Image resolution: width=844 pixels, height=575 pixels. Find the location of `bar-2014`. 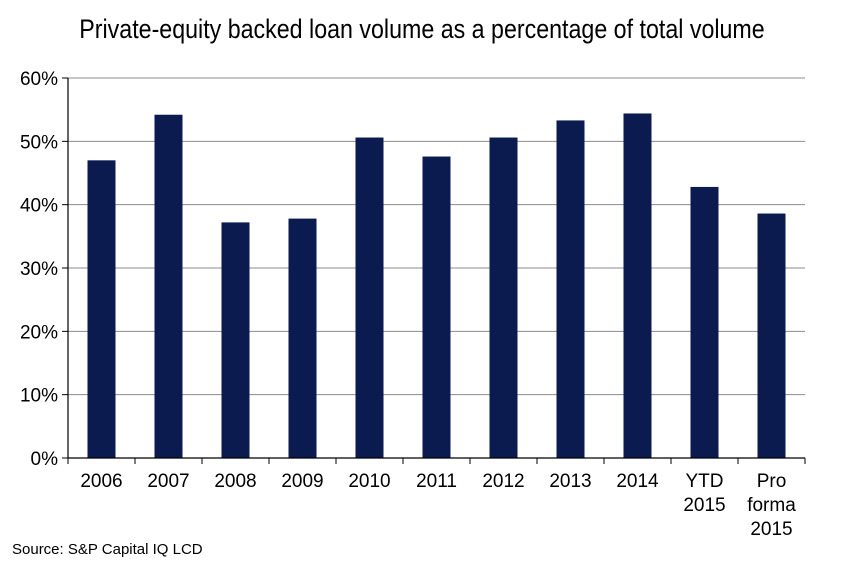

bar-2014 is located at coordinates (637, 285).